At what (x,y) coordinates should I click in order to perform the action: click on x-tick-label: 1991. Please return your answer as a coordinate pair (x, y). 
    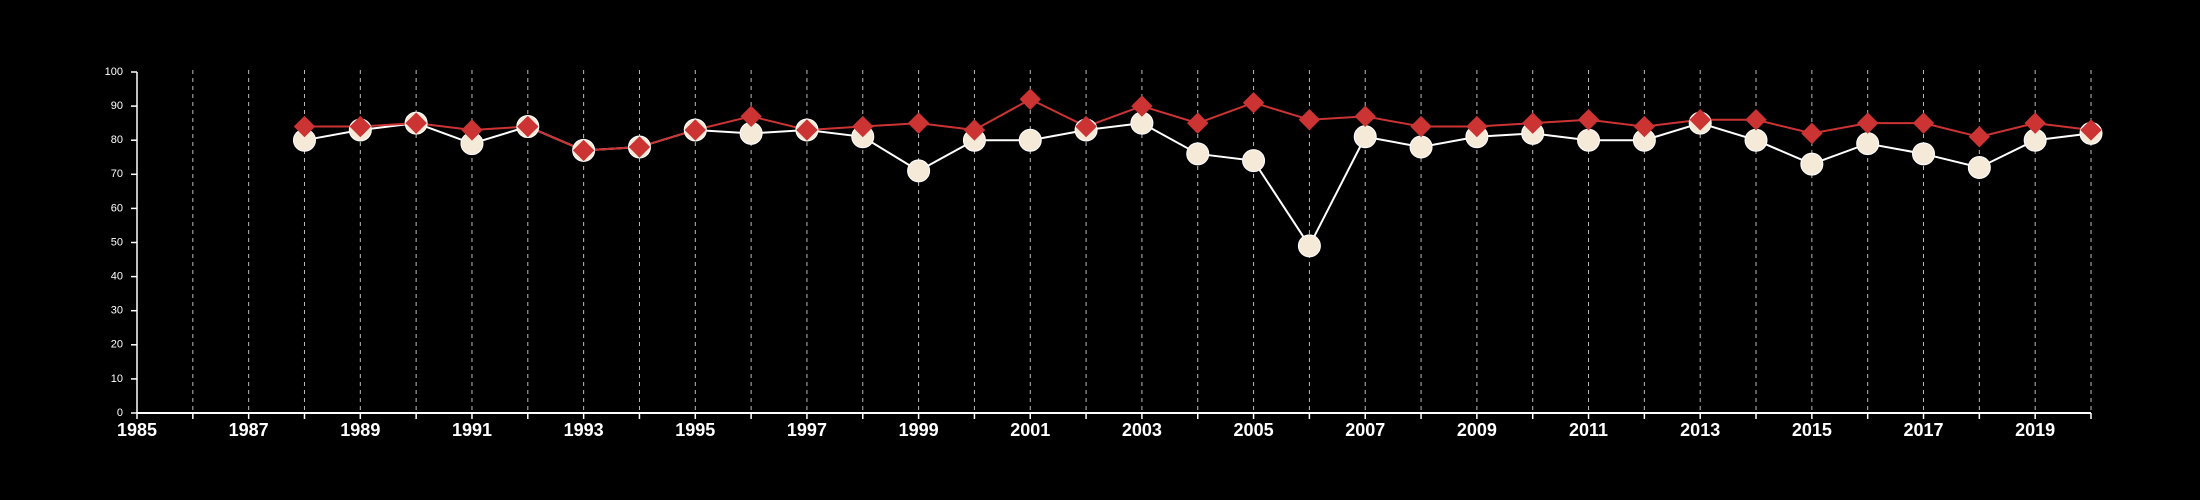
    Looking at the image, I should click on (472, 430).